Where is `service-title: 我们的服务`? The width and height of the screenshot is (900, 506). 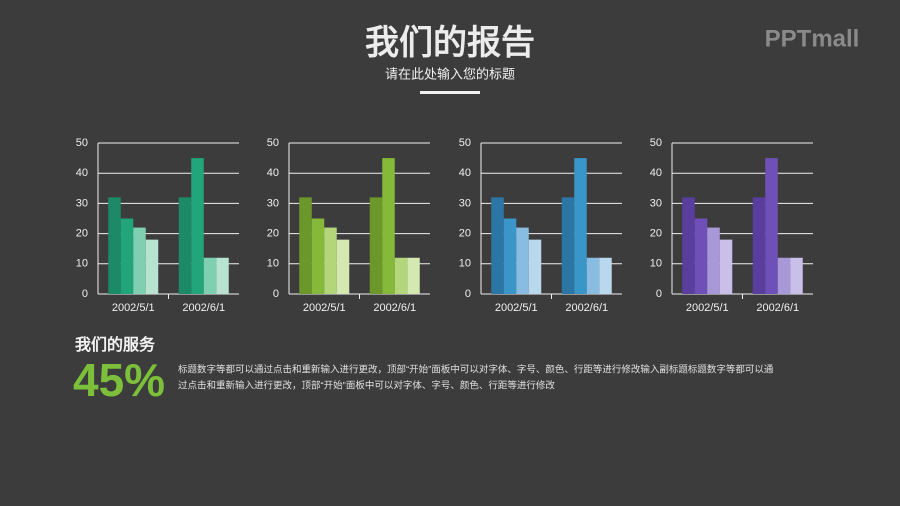
service-title: 我们的服务 is located at coordinates (115, 344).